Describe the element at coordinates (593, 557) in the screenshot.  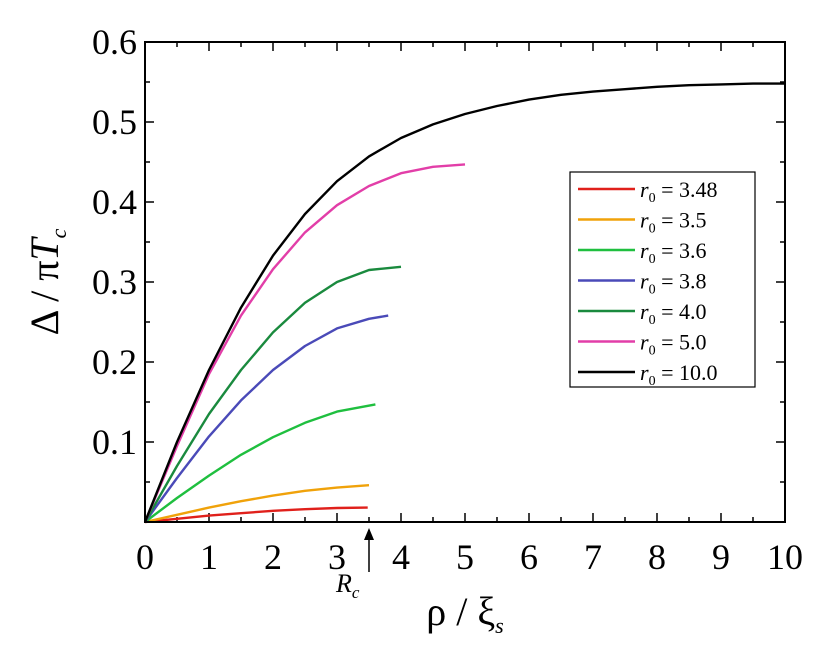
I see `x-tick-label: 7` at that location.